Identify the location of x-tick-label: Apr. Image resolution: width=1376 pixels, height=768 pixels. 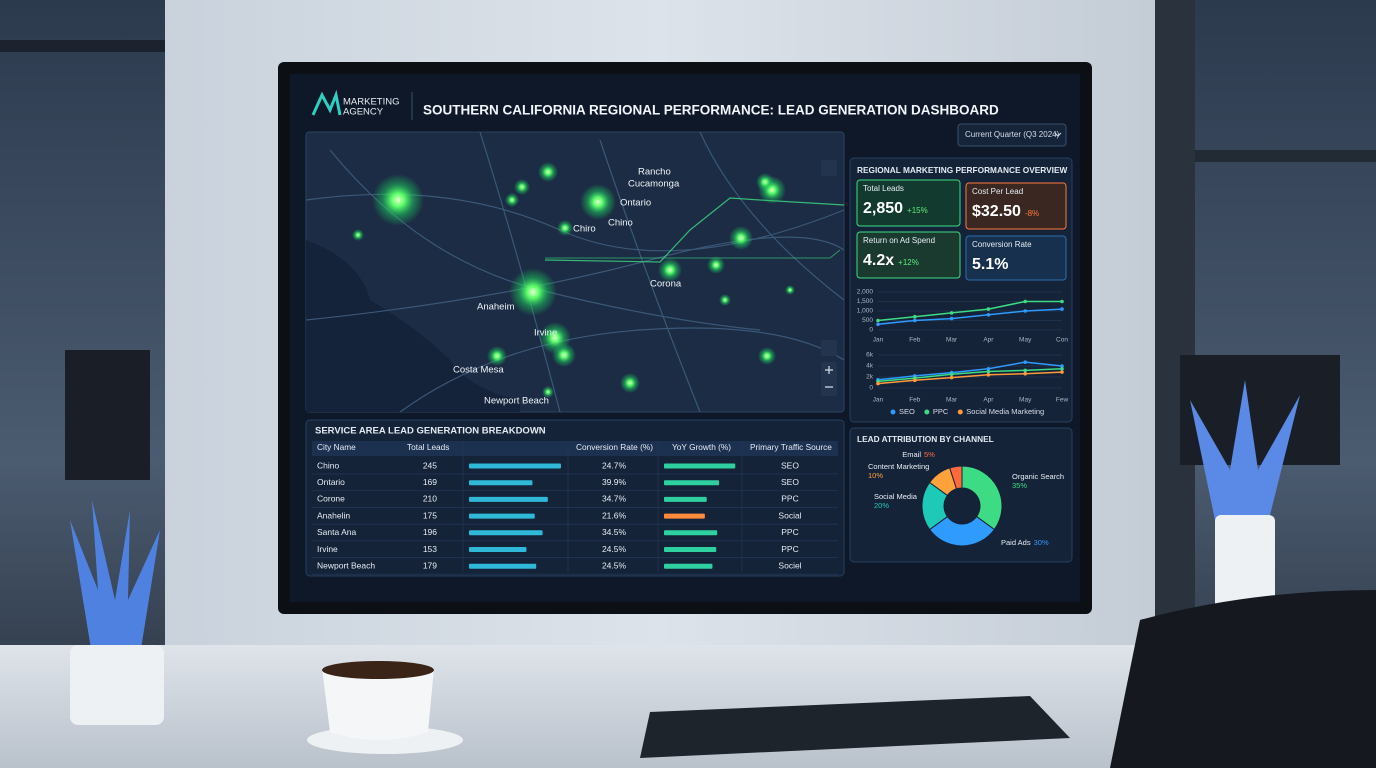
(988, 400).